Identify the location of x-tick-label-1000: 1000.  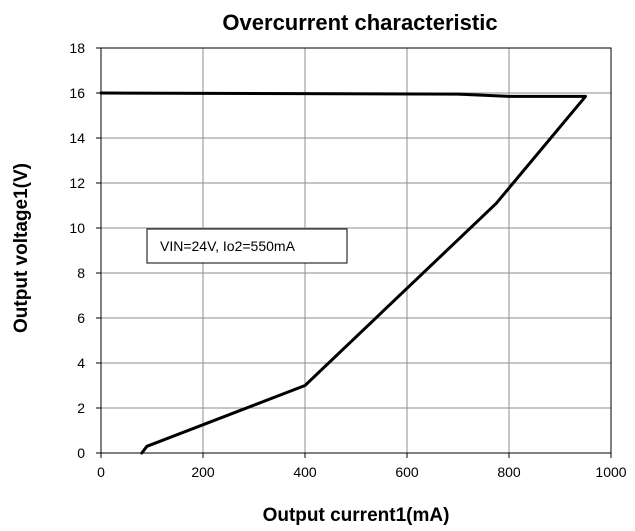
(610, 472).